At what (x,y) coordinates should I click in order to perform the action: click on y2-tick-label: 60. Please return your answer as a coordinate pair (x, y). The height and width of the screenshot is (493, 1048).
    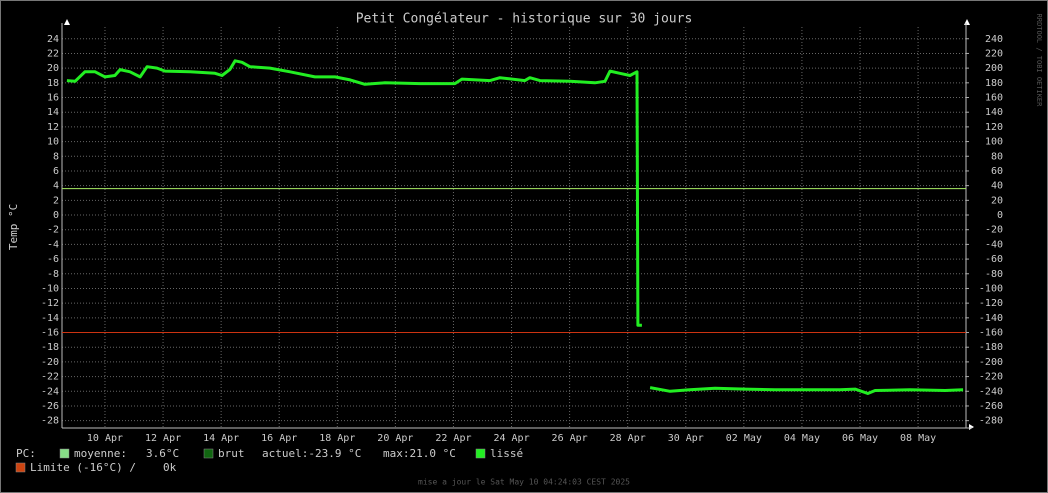
    Looking at the image, I should click on (997, 171).